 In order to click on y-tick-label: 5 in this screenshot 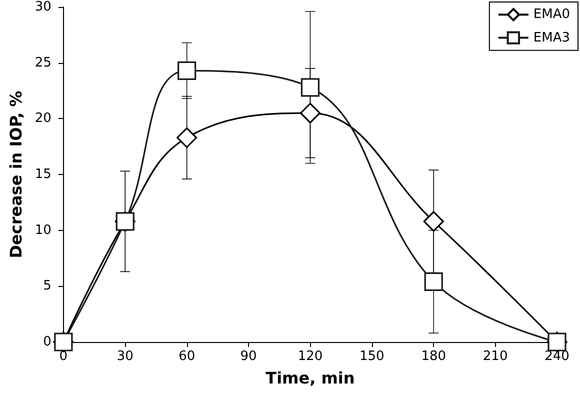, I will do `click(47, 286)`.